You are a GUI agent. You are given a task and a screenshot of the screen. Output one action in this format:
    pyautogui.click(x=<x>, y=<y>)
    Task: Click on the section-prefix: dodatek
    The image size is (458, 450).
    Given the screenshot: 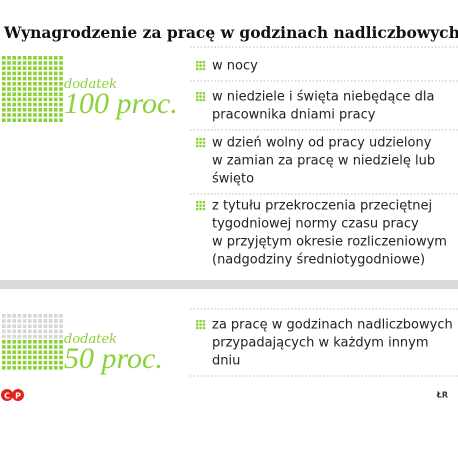 What is the action you would take?
    pyautogui.click(x=90, y=339)
    